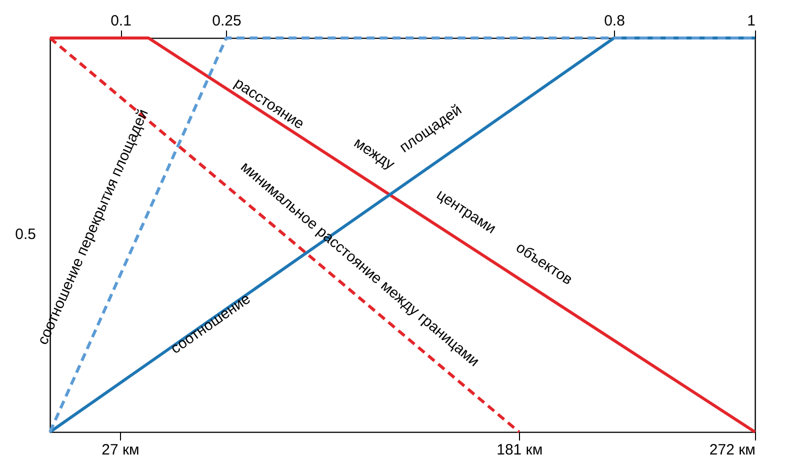  What do you see at coordinates (25, 234) in the screenshot?
I see `text: 0.5` at bounding box center [25, 234].